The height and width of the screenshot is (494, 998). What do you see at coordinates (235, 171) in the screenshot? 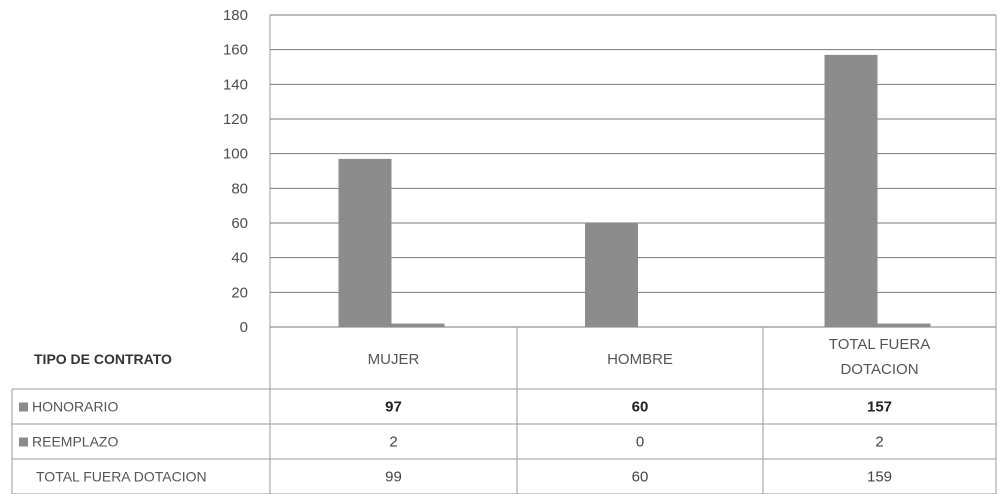
I see `y-axis-tick-labels: 0 20 40 60 80 100 120 140 160 180` at bounding box center [235, 171].